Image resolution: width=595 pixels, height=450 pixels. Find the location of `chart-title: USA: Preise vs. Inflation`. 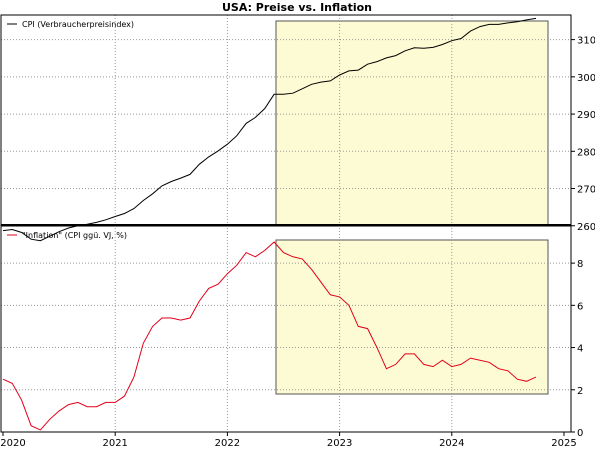

chart-title: USA: Preise vs. Inflation is located at coordinates (297, 7).